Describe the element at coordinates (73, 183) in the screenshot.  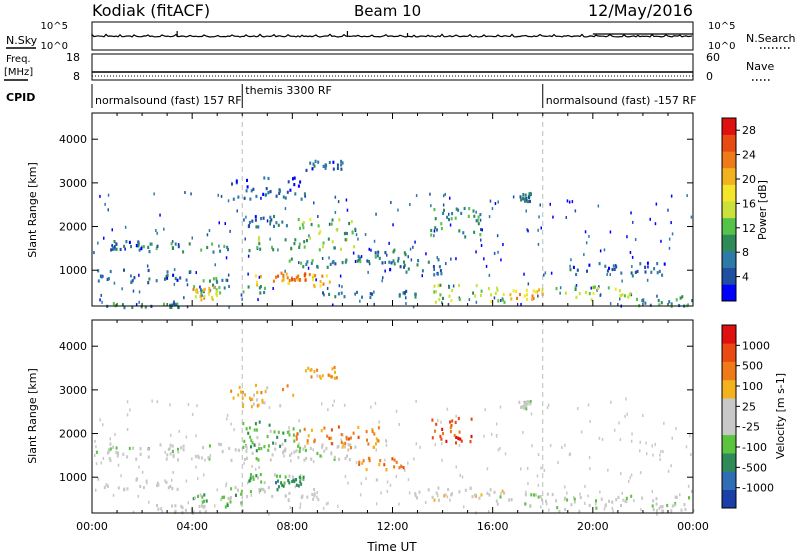
I see `y-tick-label: 3000` at that location.